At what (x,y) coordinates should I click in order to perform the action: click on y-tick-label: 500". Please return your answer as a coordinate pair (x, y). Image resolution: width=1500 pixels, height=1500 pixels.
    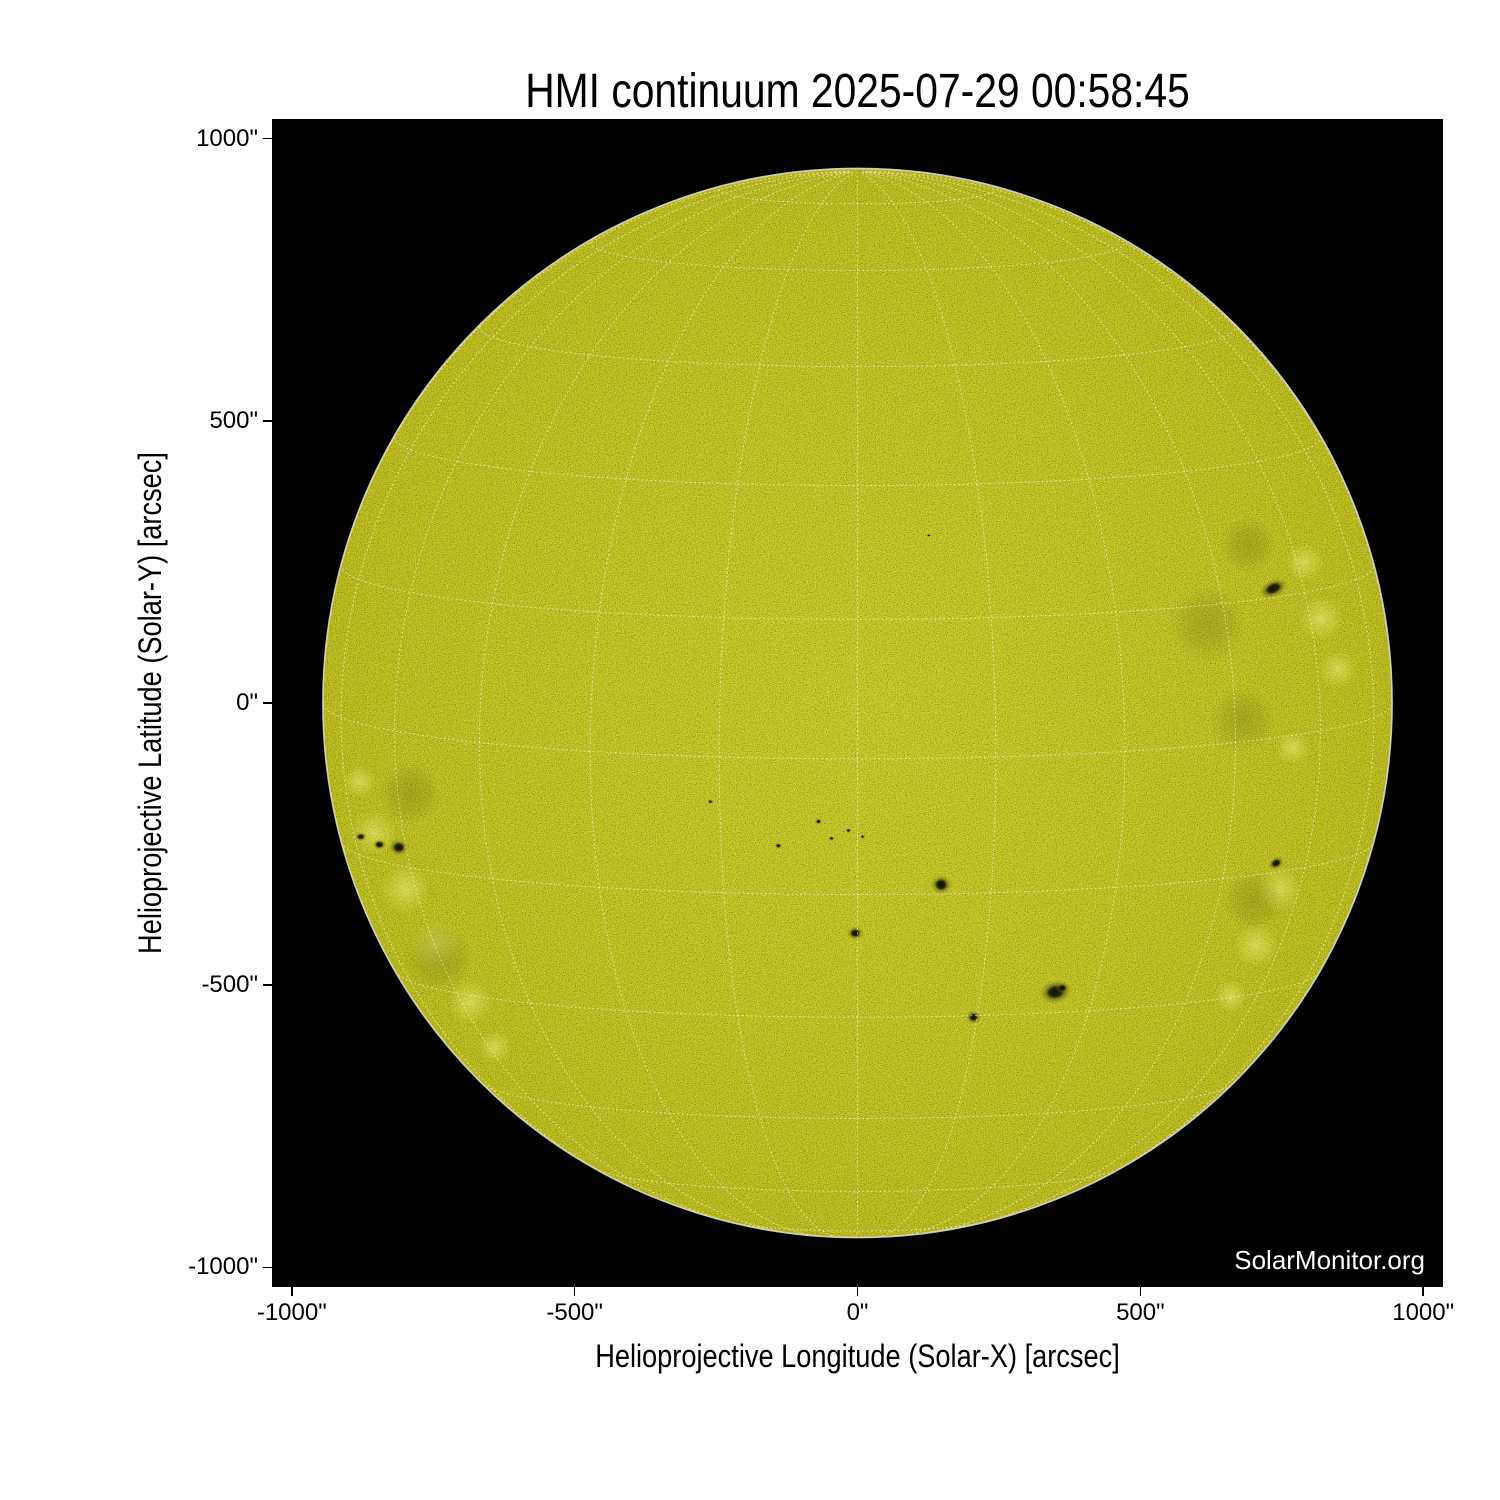
    Looking at the image, I should click on (233, 420).